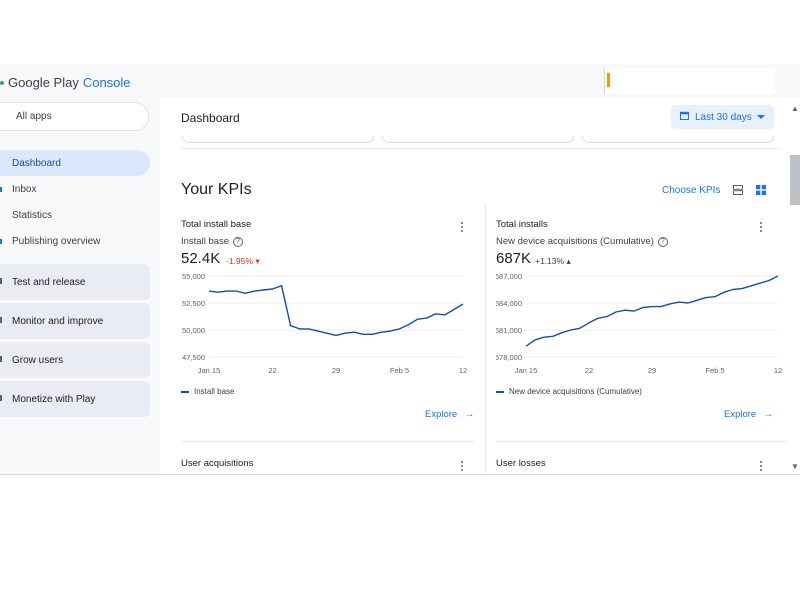 Image resolution: width=800 pixels, height=600 pixels. Describe the element at coordinates (75, 163) in the screenshot. I see `sidebar-item-dashboard: Dashboard` at that location.